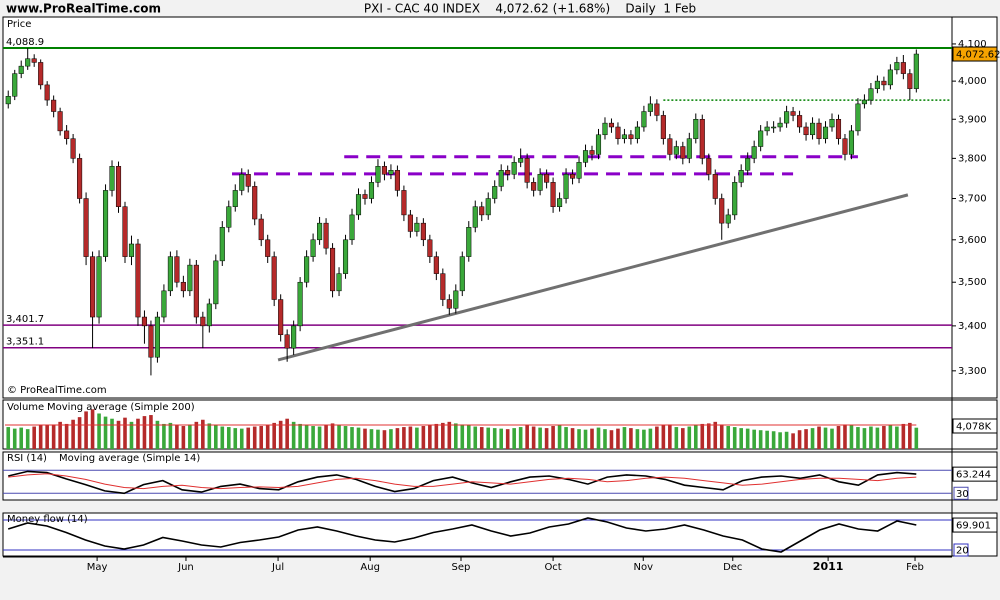 The width and height of the screenshot is (1000, 600). I want to click on legend-entry: Moving average (Simple 14), so click(129, 458).